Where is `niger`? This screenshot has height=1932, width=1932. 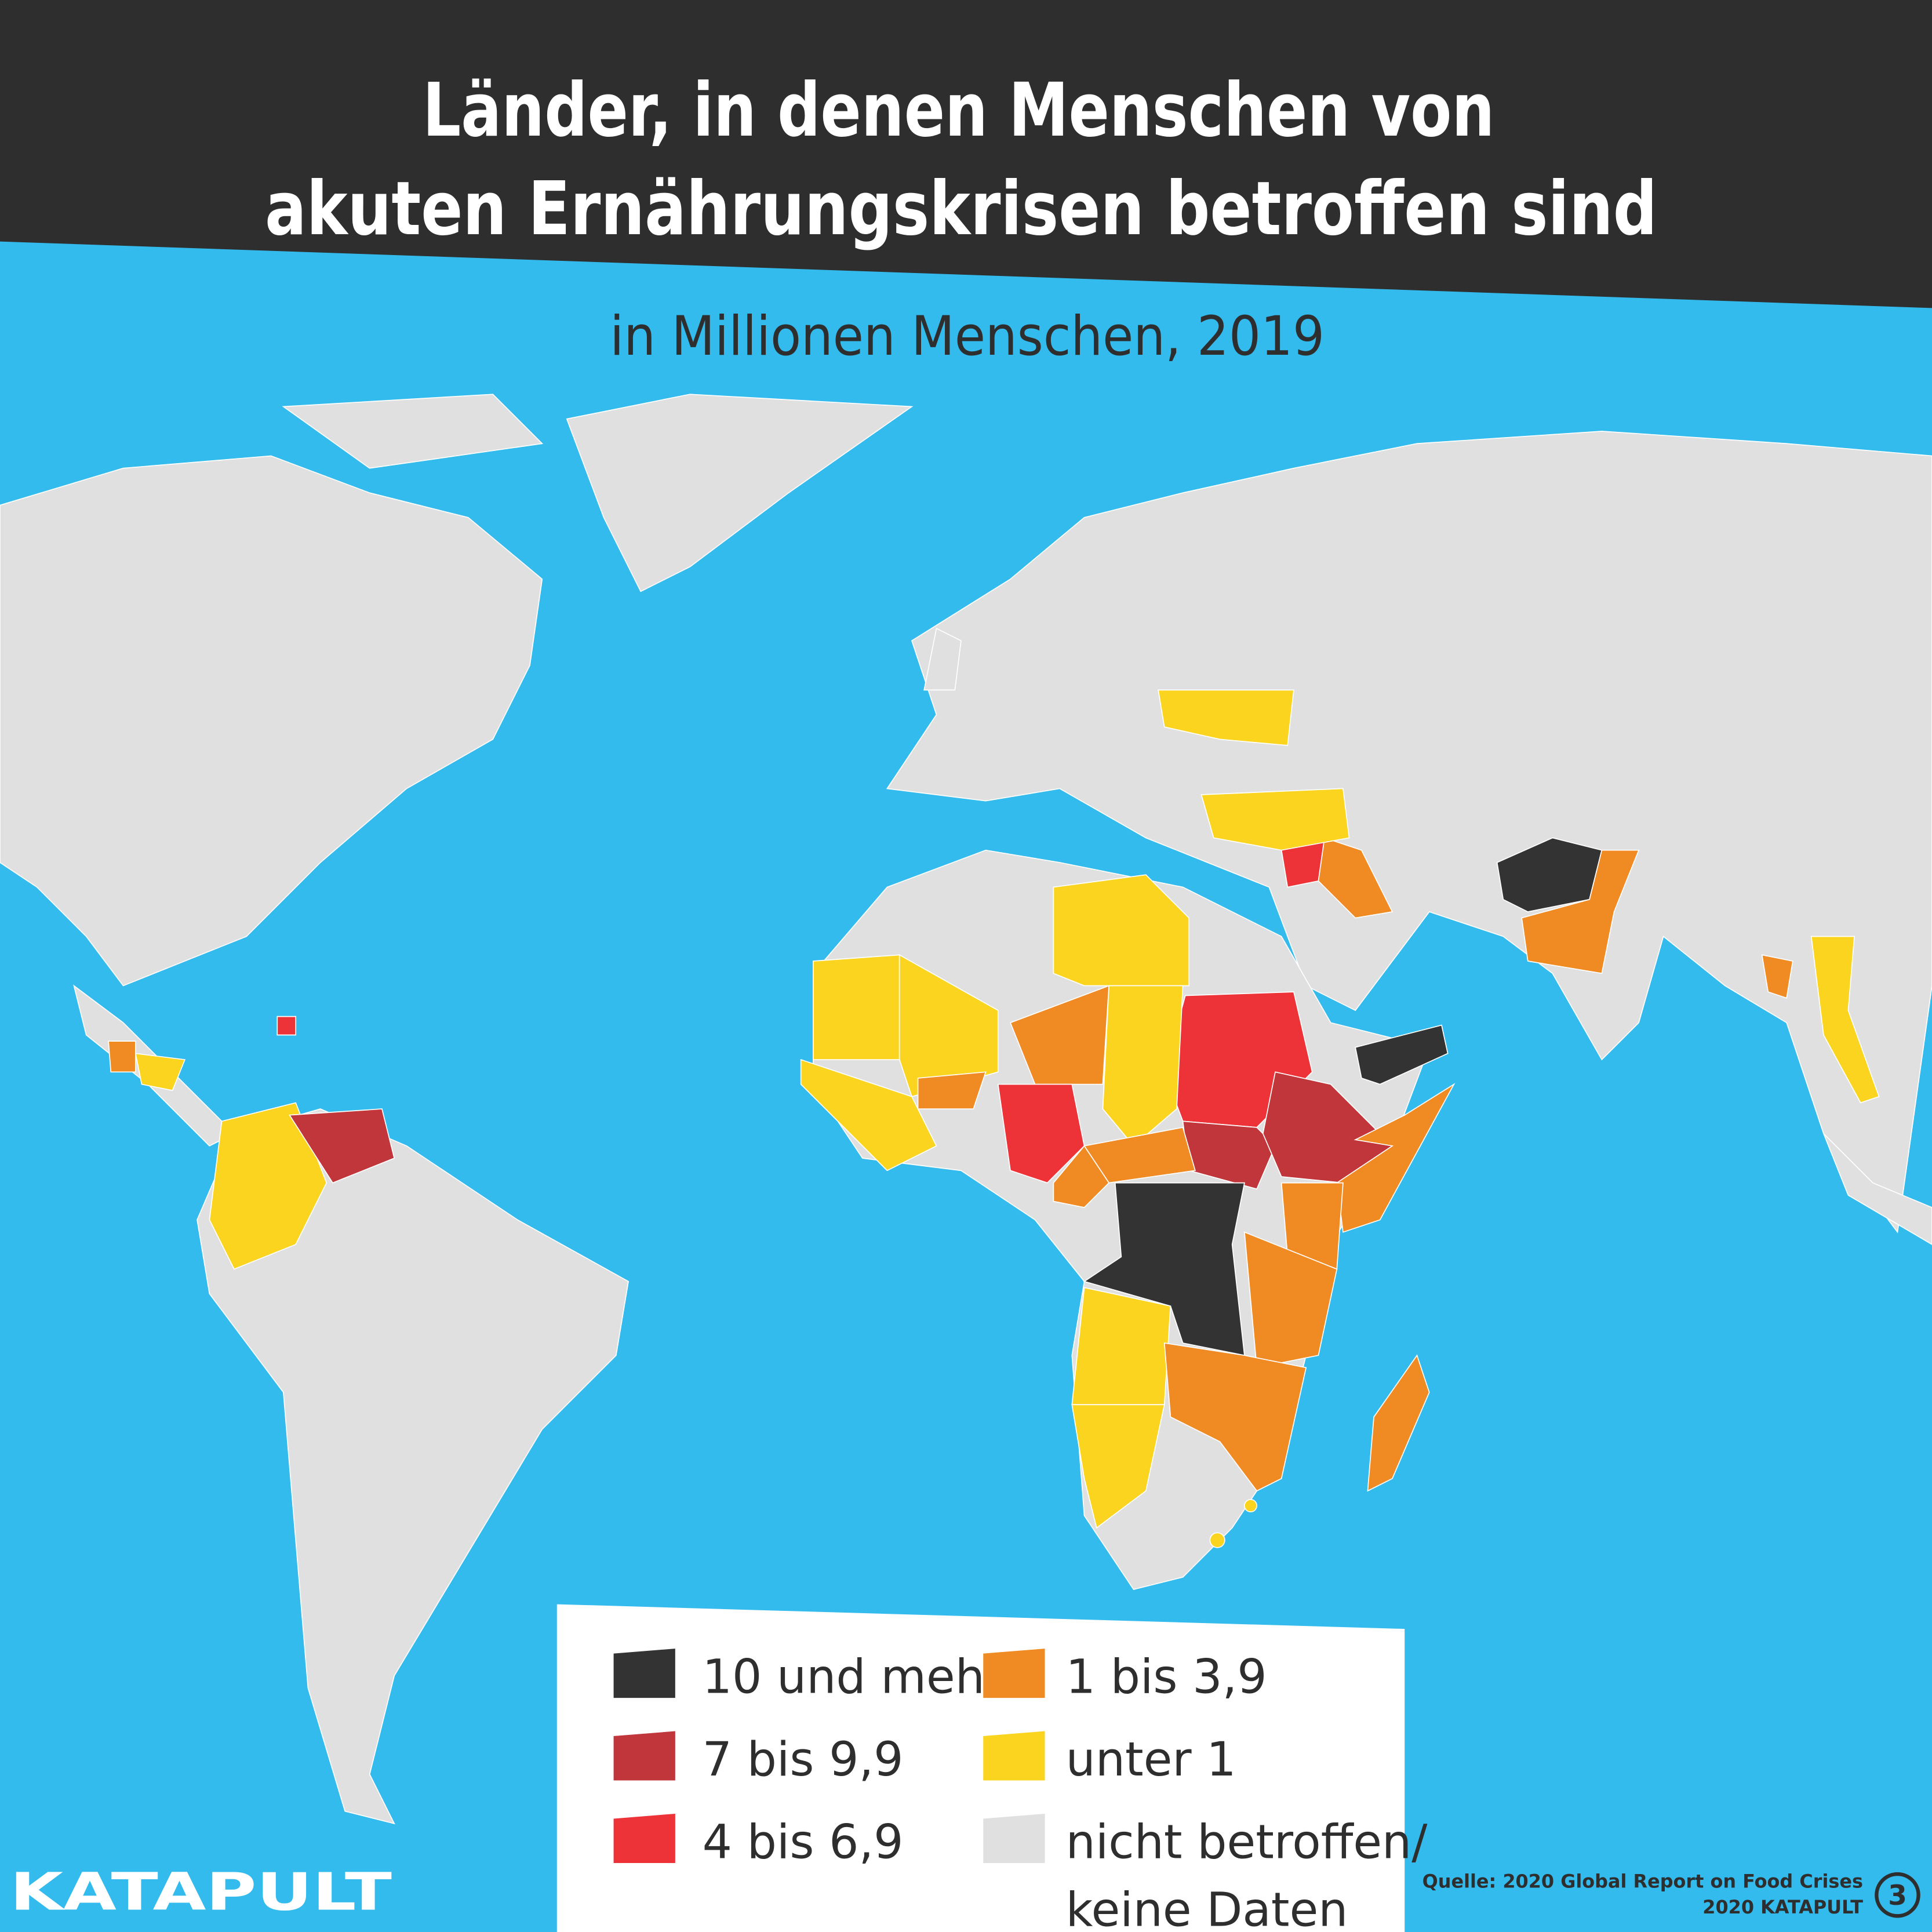
niger is located at coordinates (1059, 1035).